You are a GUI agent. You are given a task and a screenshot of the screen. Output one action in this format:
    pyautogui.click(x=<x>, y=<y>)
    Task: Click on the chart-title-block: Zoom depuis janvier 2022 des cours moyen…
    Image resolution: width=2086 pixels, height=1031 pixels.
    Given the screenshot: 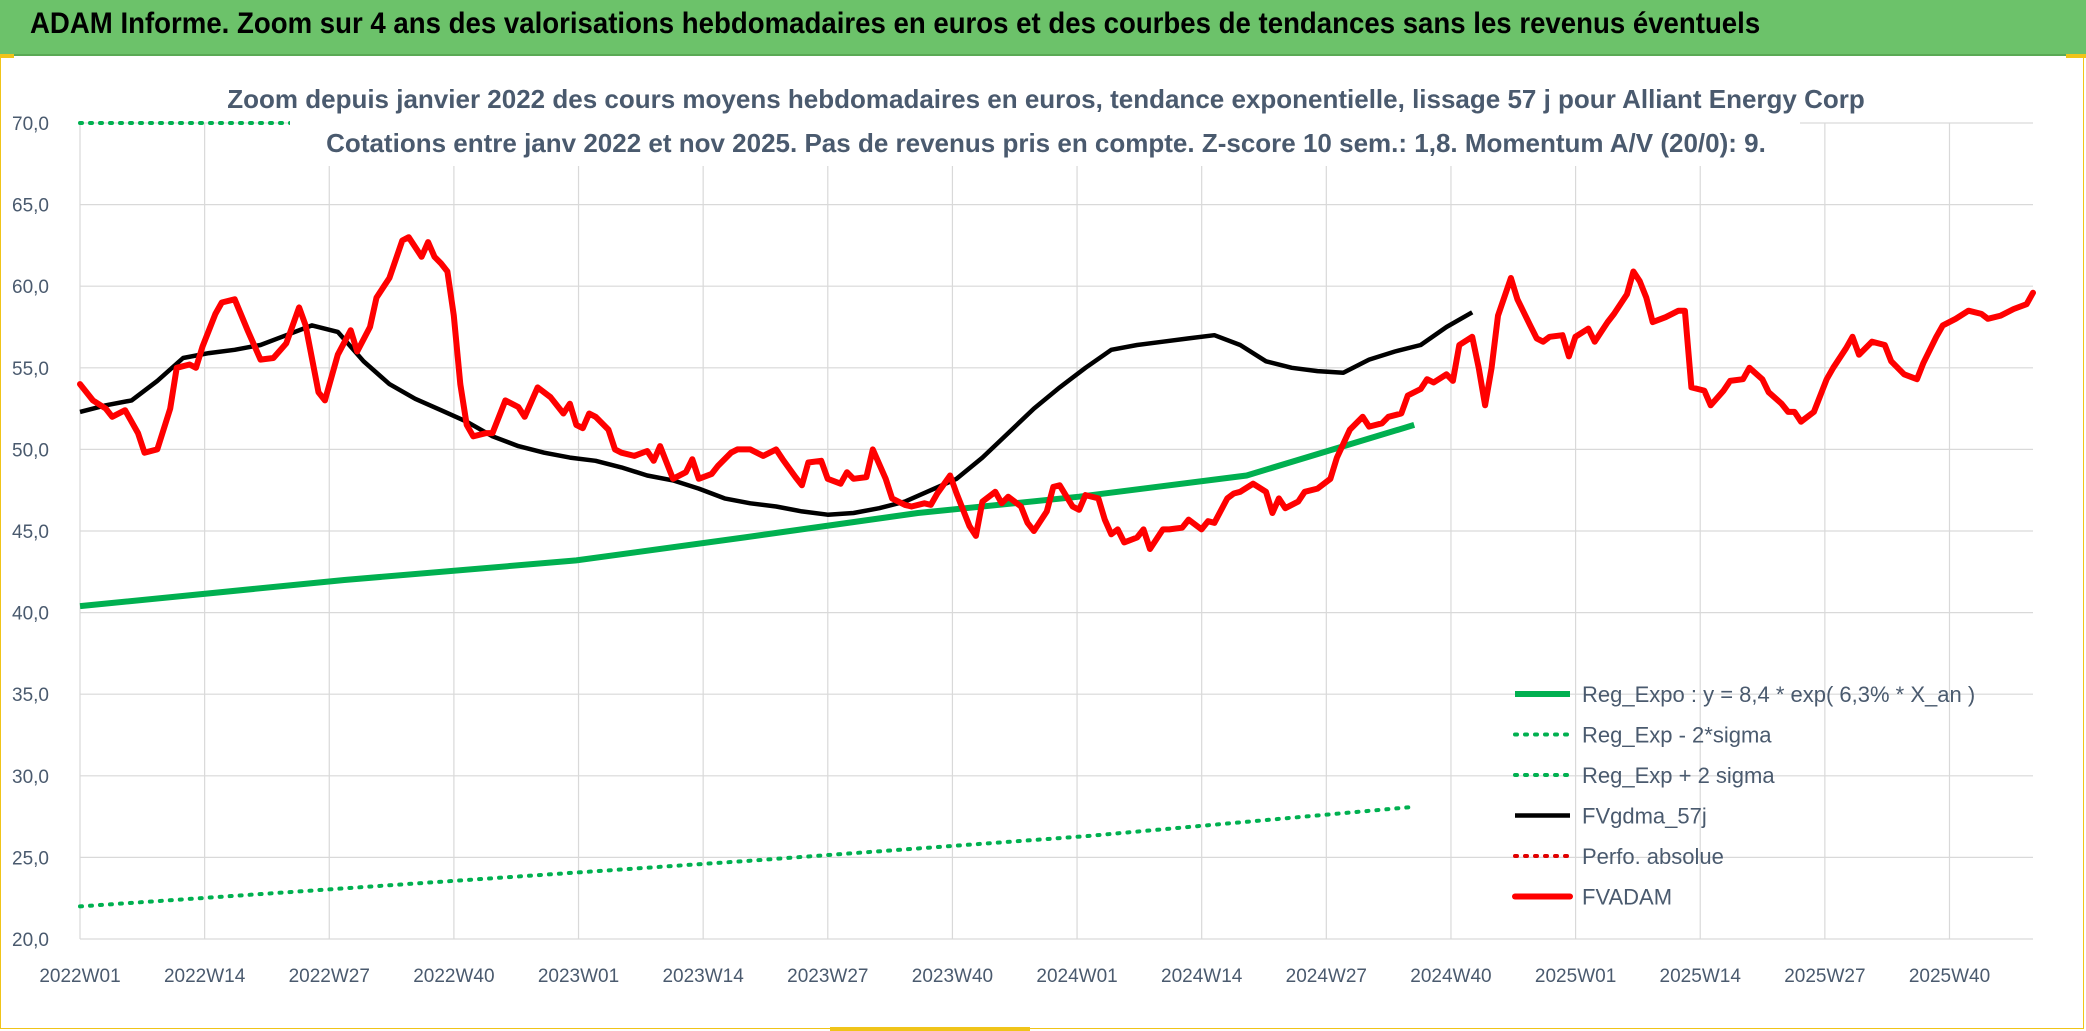 What is the action you would take?
    pyautogui.click(x=1046, y=122)
    